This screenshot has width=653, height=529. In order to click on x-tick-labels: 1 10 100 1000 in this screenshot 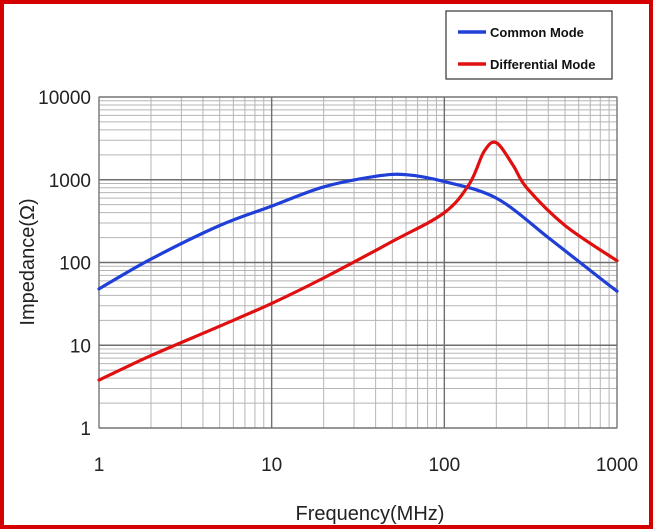, I will do `click(366, 465)`.